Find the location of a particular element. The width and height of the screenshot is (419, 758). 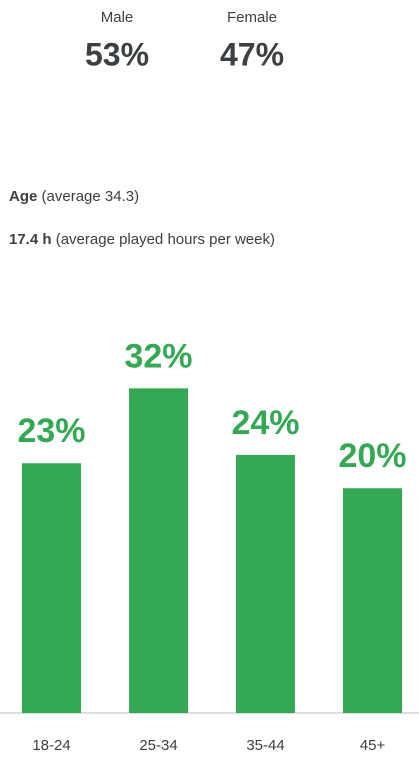

gender-label: Male is located at coordinates (117, 17).